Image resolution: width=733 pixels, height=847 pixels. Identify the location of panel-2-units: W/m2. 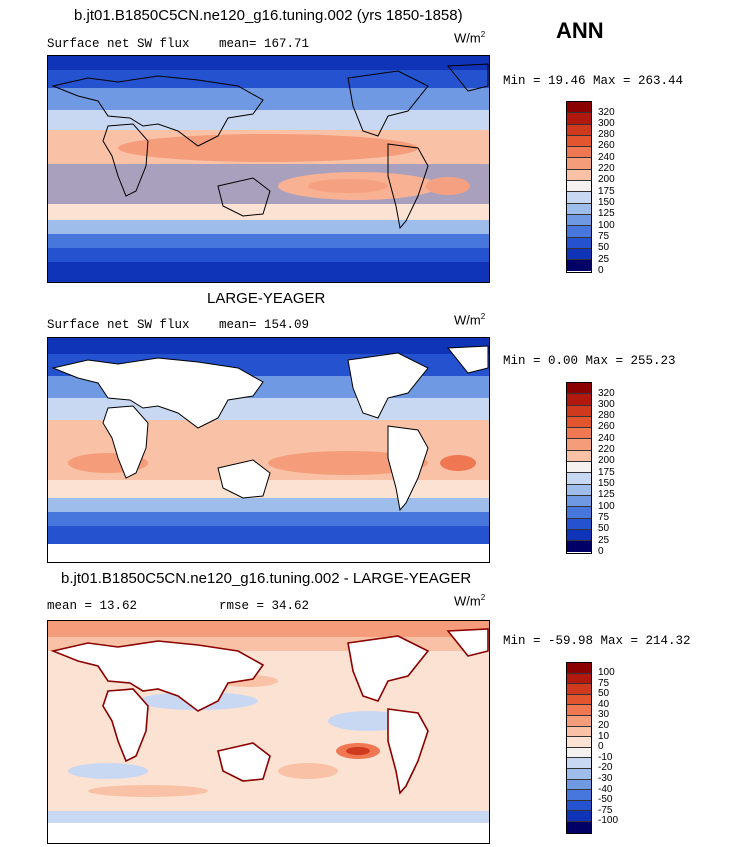
(469, 319).